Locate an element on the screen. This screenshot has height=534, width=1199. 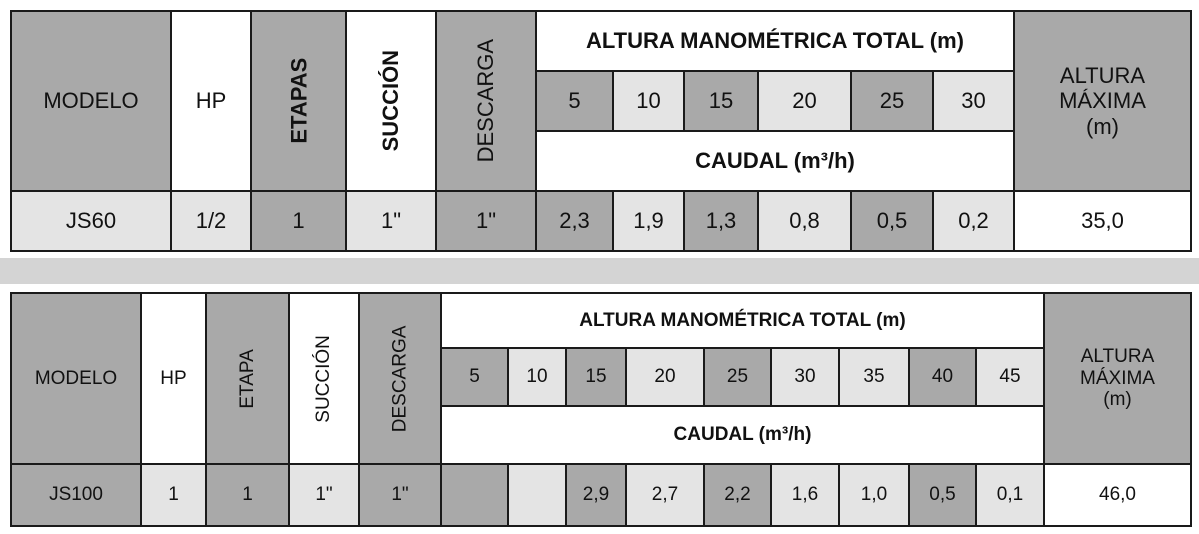
flow-value: 1,9 is located at coordinates (648, 221).